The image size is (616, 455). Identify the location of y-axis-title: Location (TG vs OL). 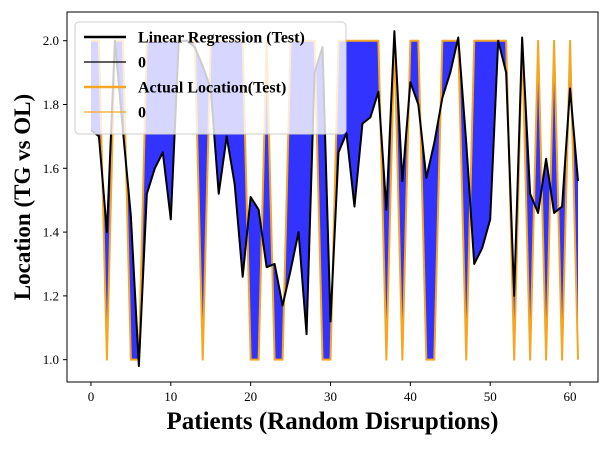
(22, 197).